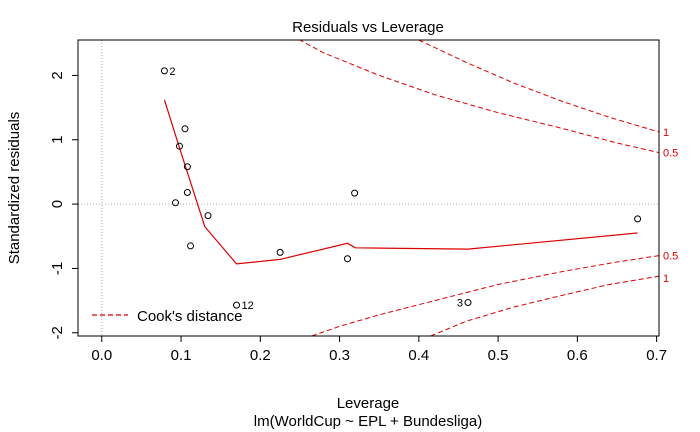  I want to click on contour-labels: 1 0.5 0.5 1, so click(670, 206).